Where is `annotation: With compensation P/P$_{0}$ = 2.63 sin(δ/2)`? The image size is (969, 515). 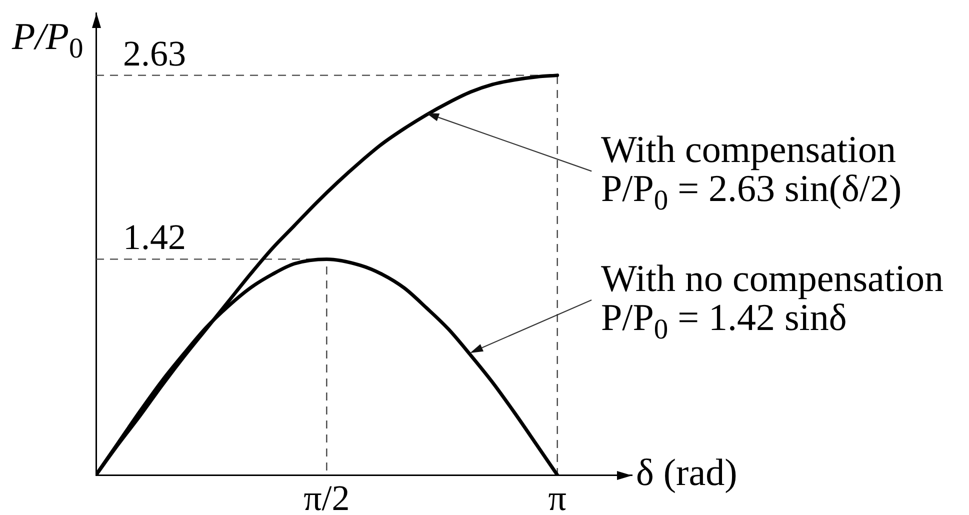
annotation: With compensation P/P$_{0}$ = 2.63 sin(δ/2) is located at coordinates (751, 173).